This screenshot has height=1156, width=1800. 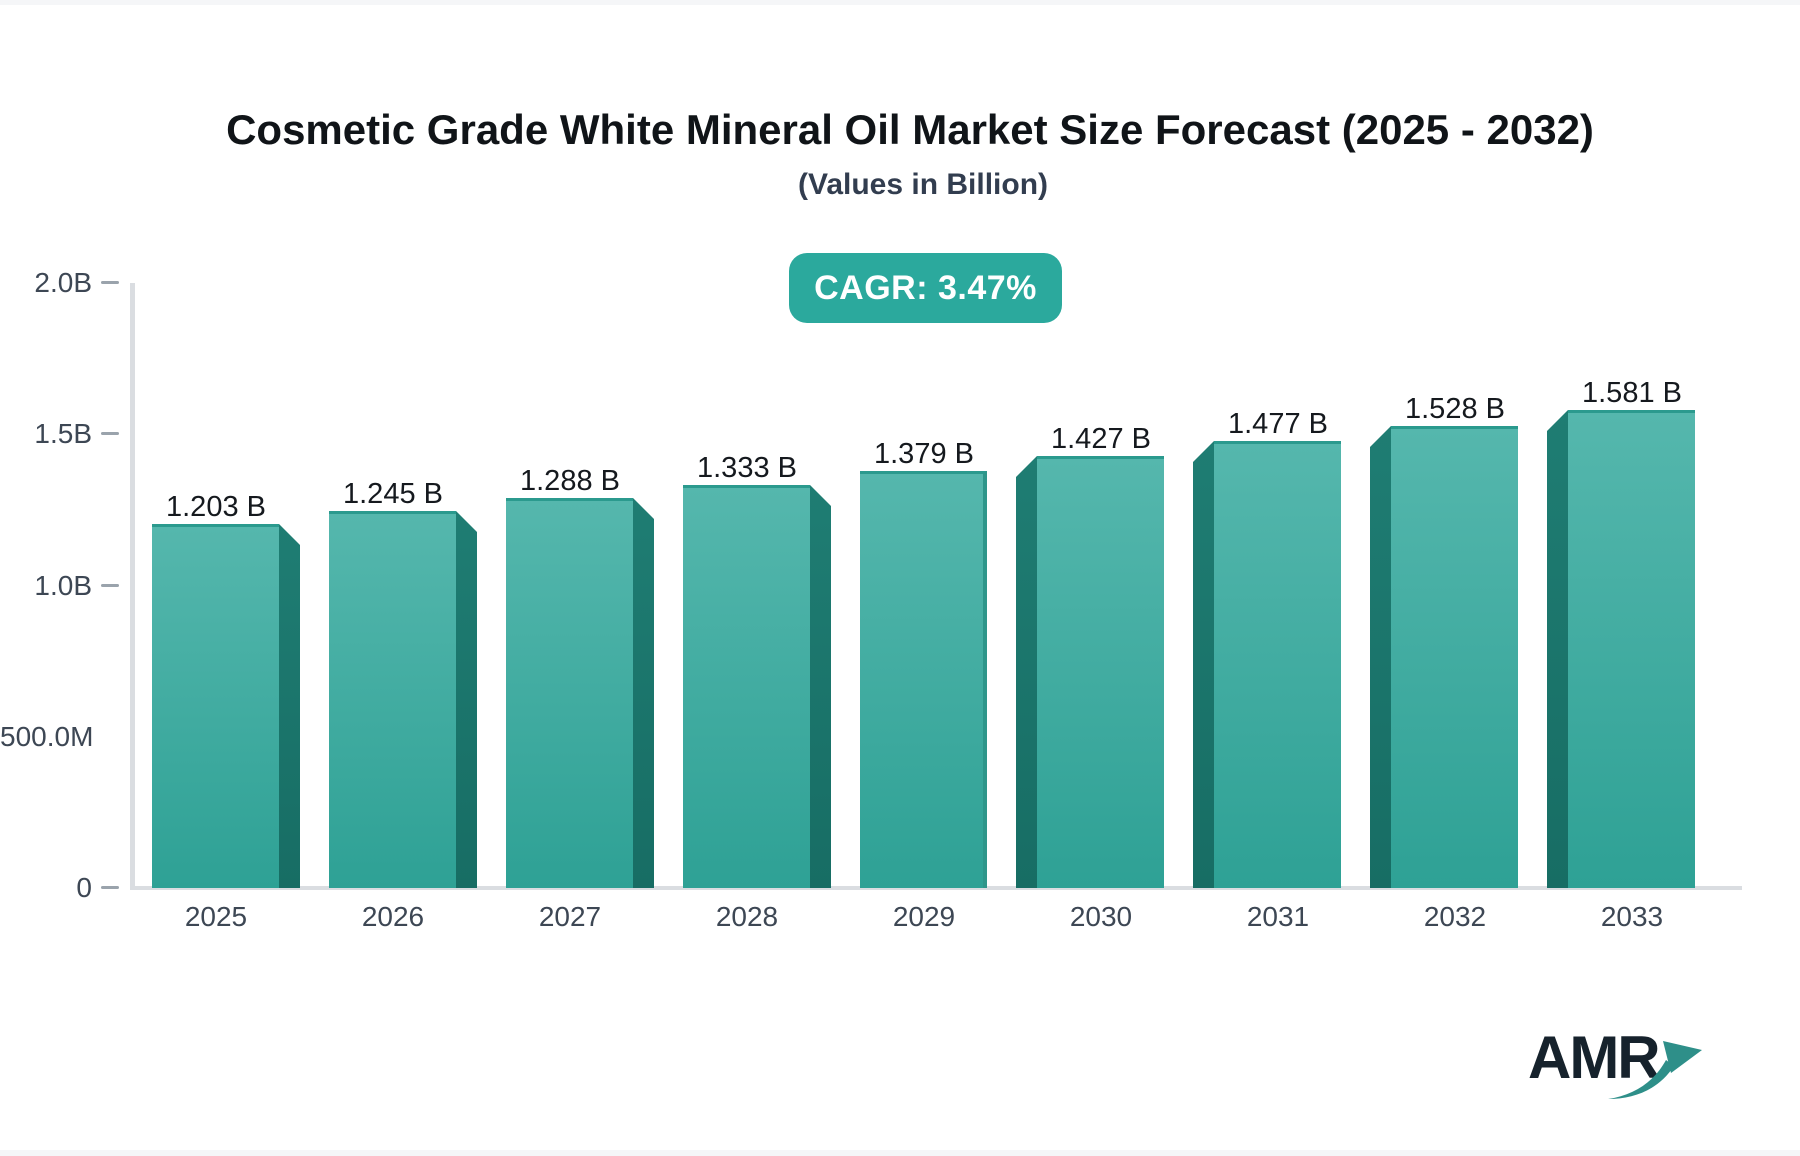 What do you see at coordinates (1277, 664) in the screenshot?
I see `bar-2031` at bounding box center [1277, 664].